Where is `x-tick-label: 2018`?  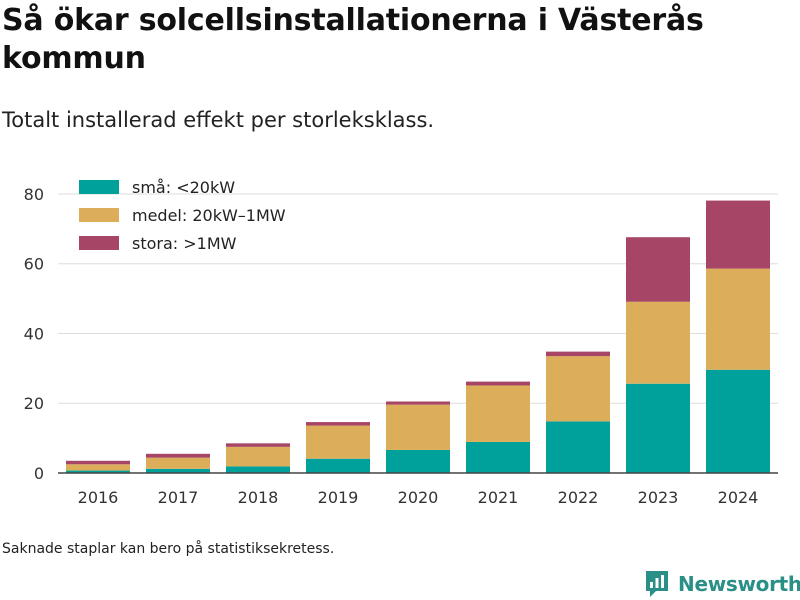
x-tick-label: 2018 is located at coordinates (258, 497).